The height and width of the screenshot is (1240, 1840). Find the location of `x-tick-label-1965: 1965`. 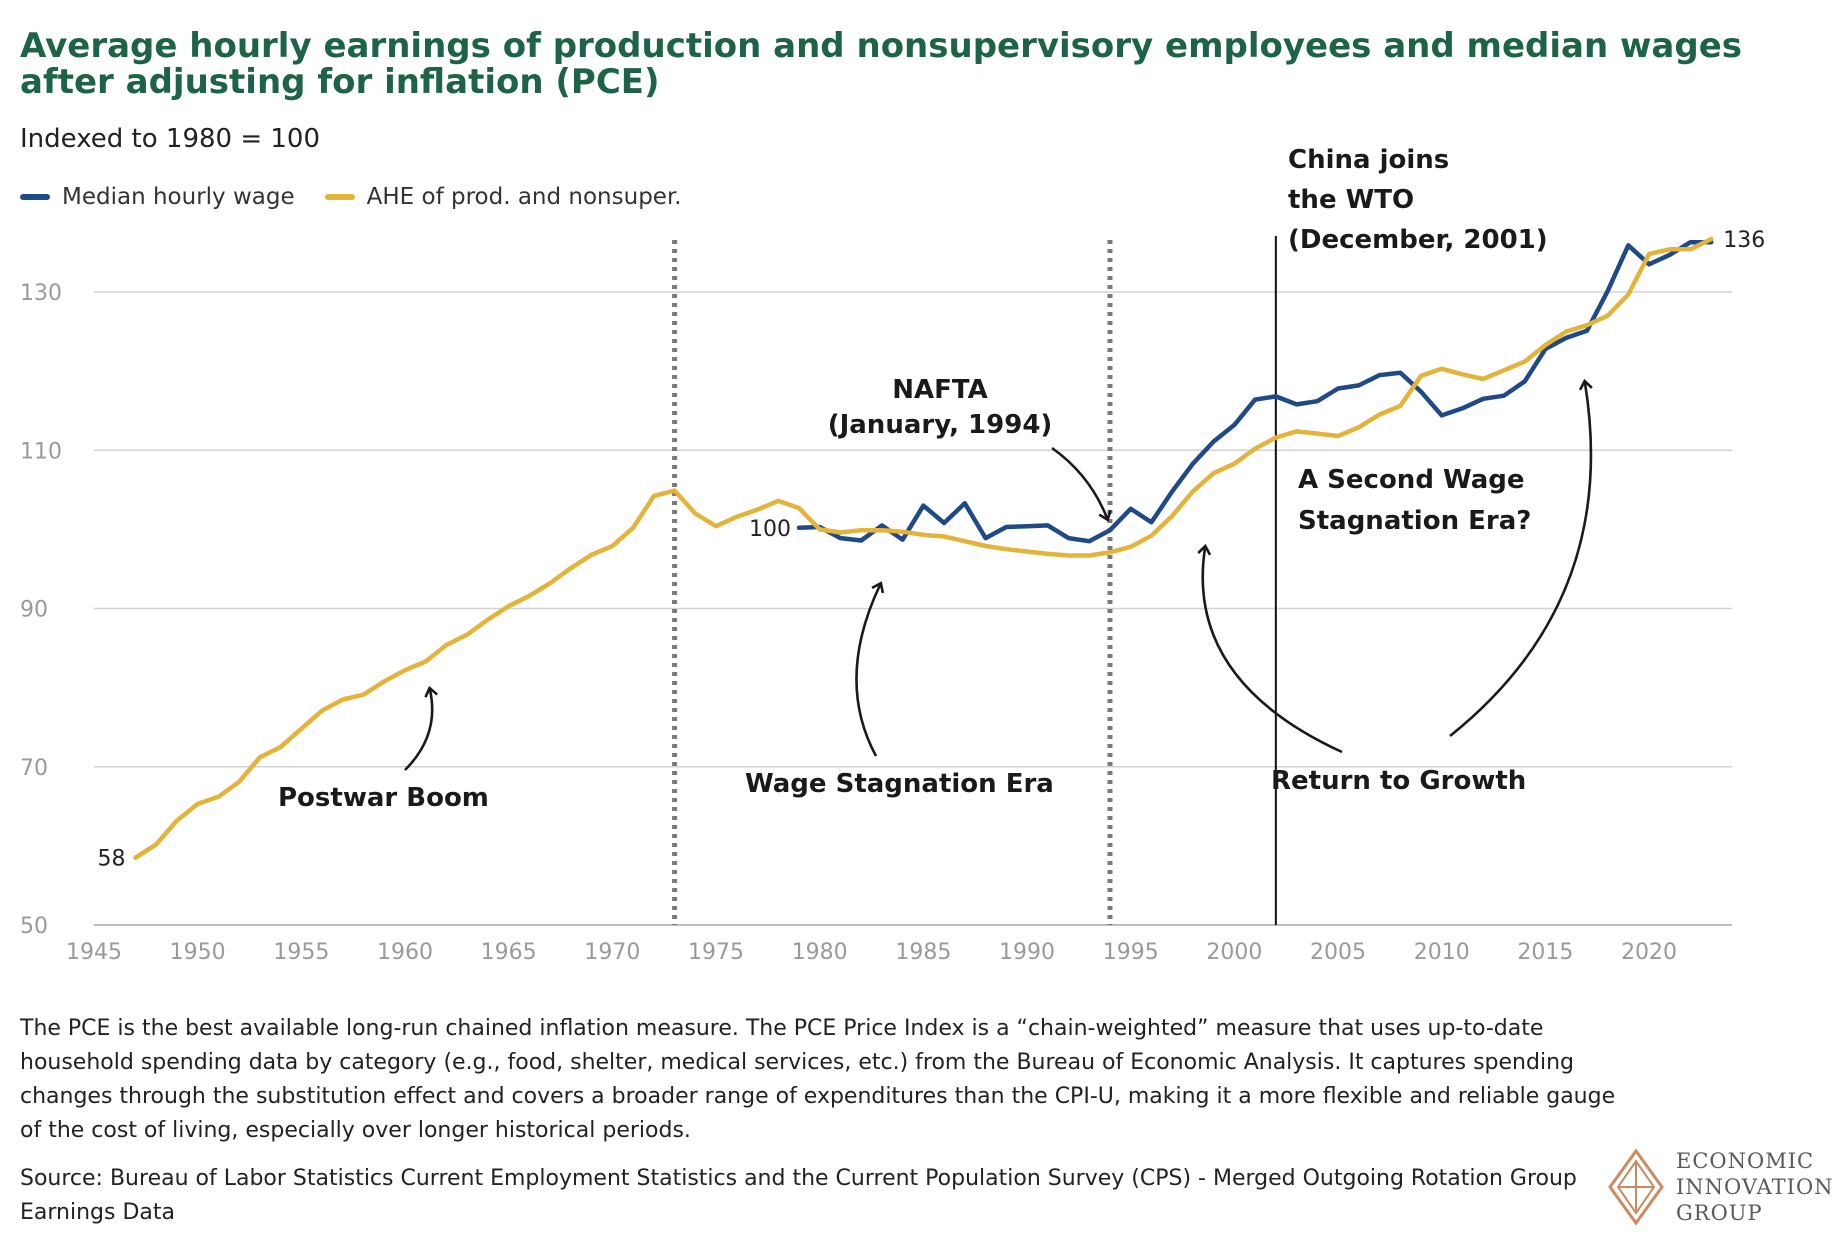

x-tick-label-1965: 1965 is located at coordinates (509, 952).